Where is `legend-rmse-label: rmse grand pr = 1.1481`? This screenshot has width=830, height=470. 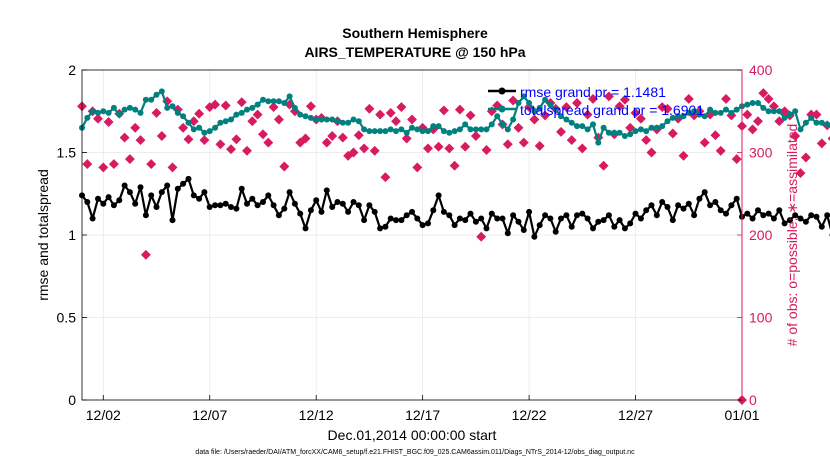 legend-rmse-label: rmse grand pr = 1.1481 is located at coordinates (593, 92).